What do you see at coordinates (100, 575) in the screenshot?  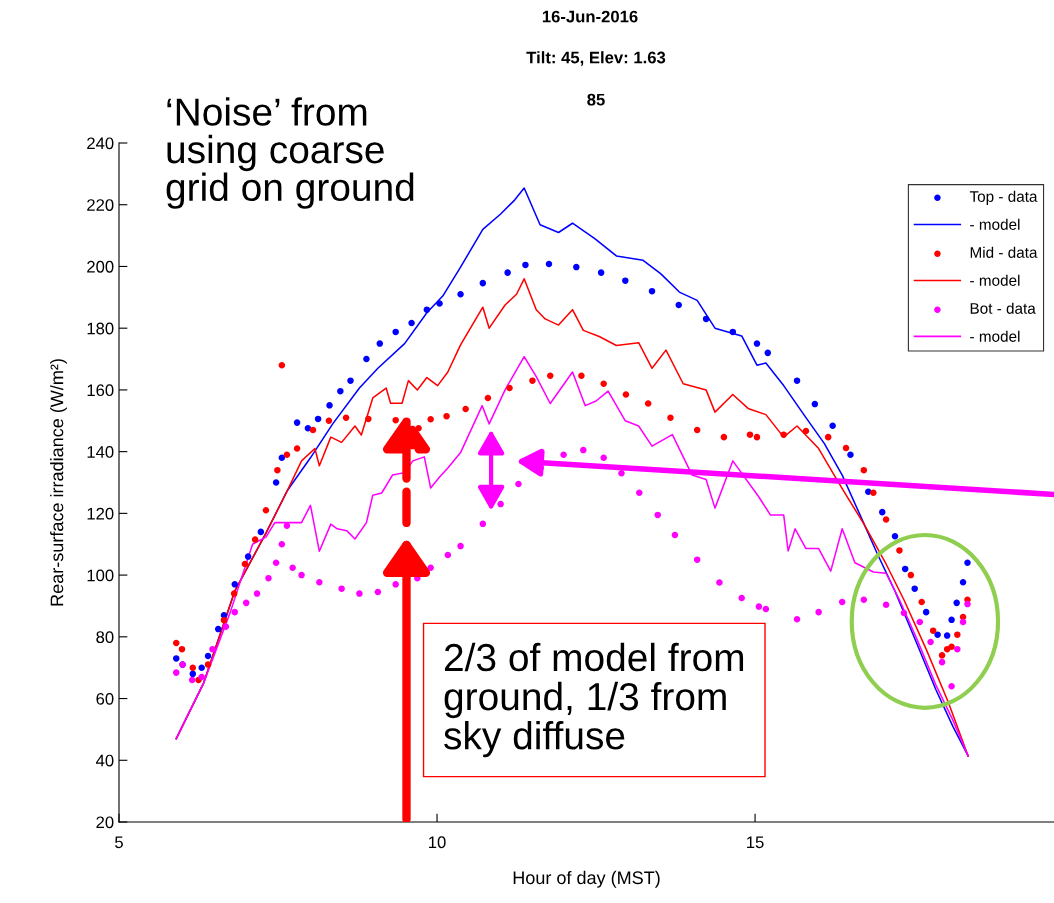 I see `y-tick-label: 100` at bounding box center [100, 575].